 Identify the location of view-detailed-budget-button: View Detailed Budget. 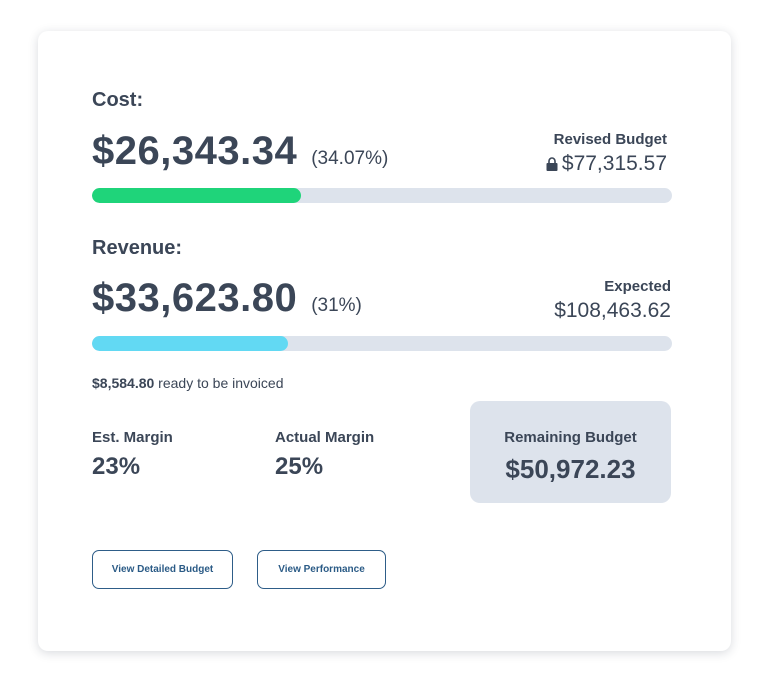
(162, 569).